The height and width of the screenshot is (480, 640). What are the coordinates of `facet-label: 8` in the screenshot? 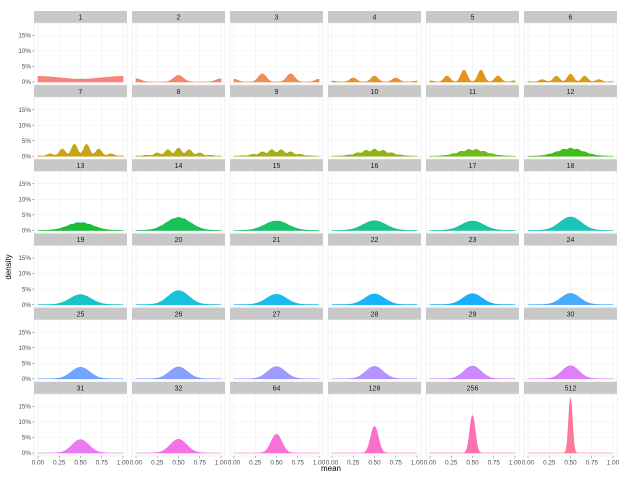 It's located at (179, 92).